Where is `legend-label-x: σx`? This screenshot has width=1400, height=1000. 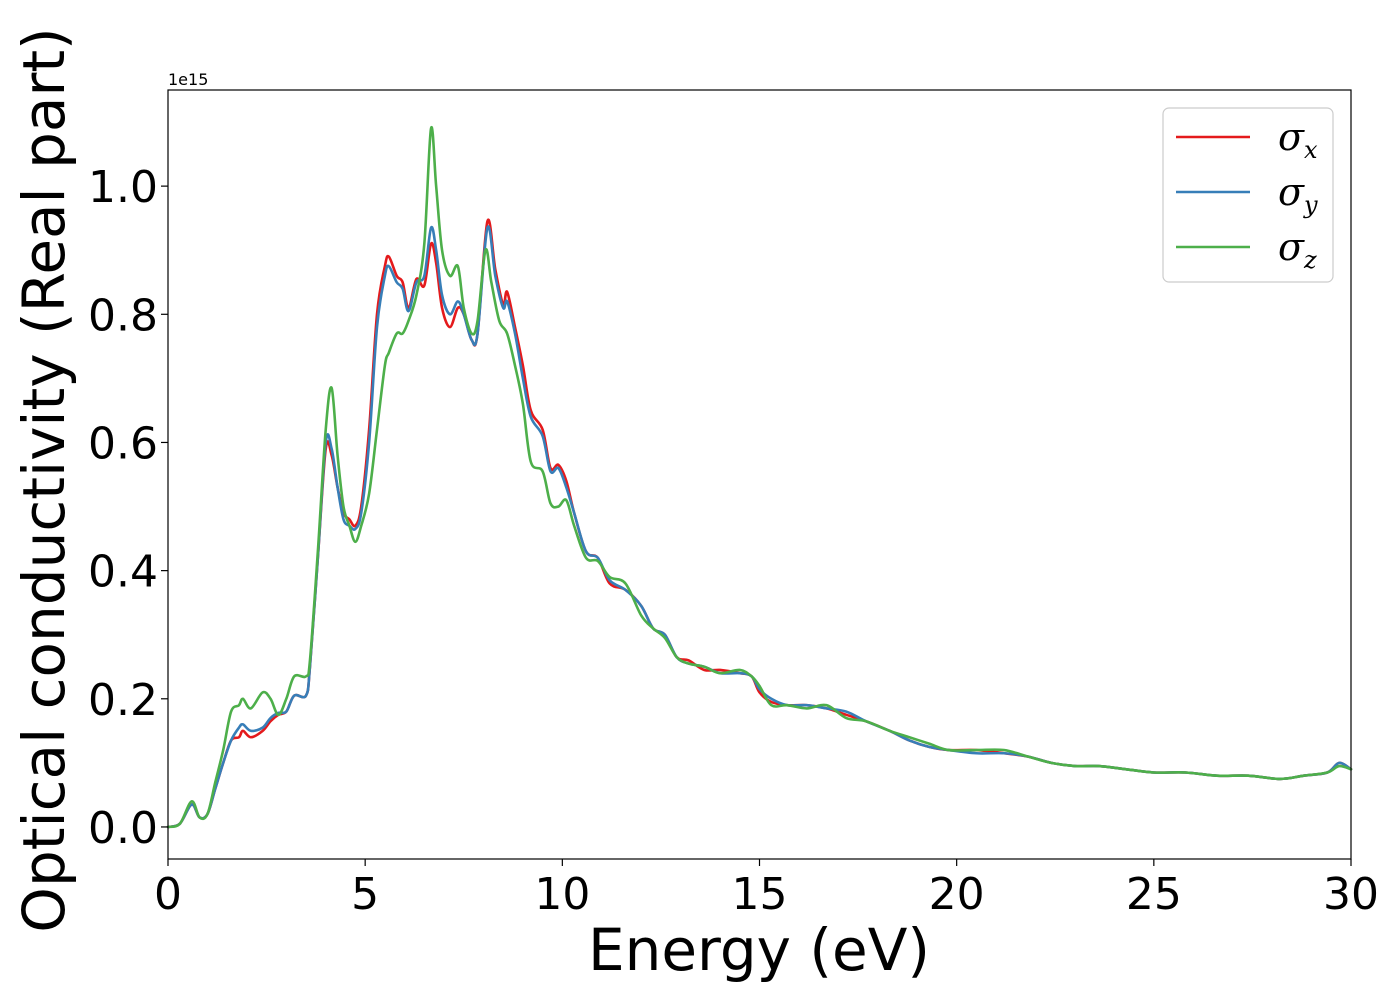 legend-label-x: σx is located at coordinates (1298, 139).